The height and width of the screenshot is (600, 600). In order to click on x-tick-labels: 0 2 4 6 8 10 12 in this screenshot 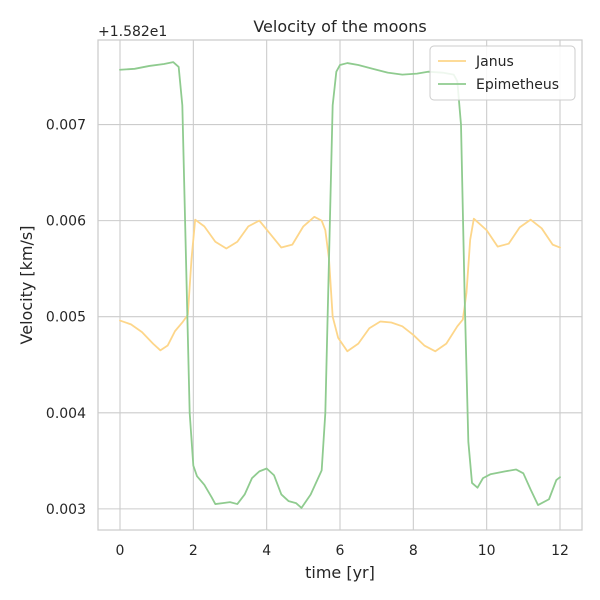, I will do `click(342, 551)`.